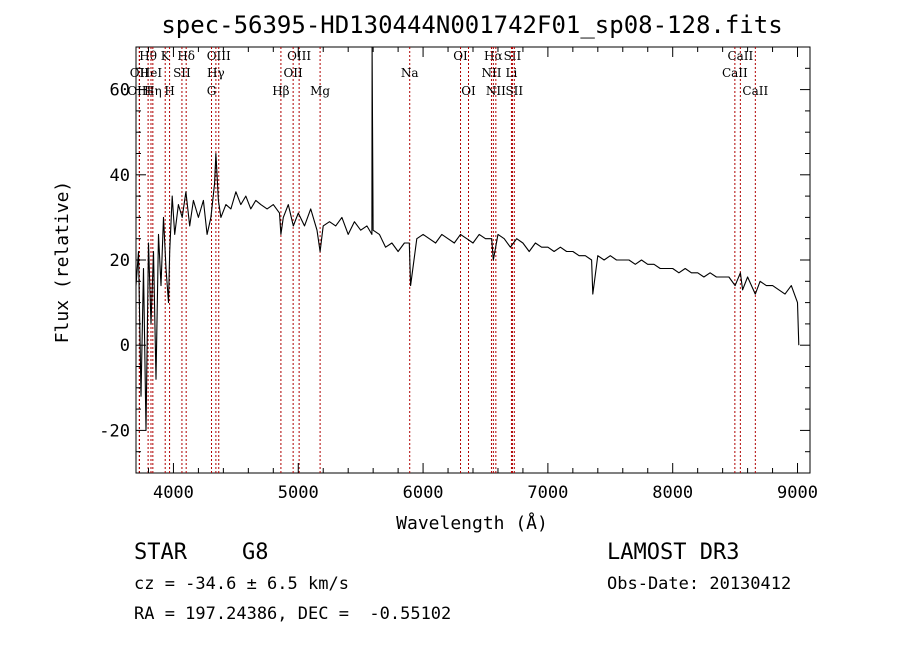 This screenshot has width=900, height=649. What do you see at coordinates (280, 91) in the screenshot?
I see `line-marker-label: Hβ` at bounding box center [280, 91].